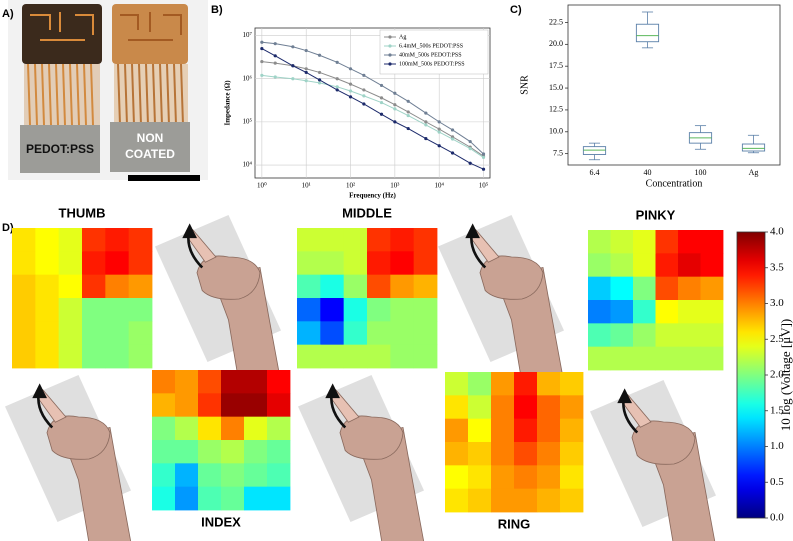  I want to click on heatmap-title: MIDDLE, so click(367, 212).